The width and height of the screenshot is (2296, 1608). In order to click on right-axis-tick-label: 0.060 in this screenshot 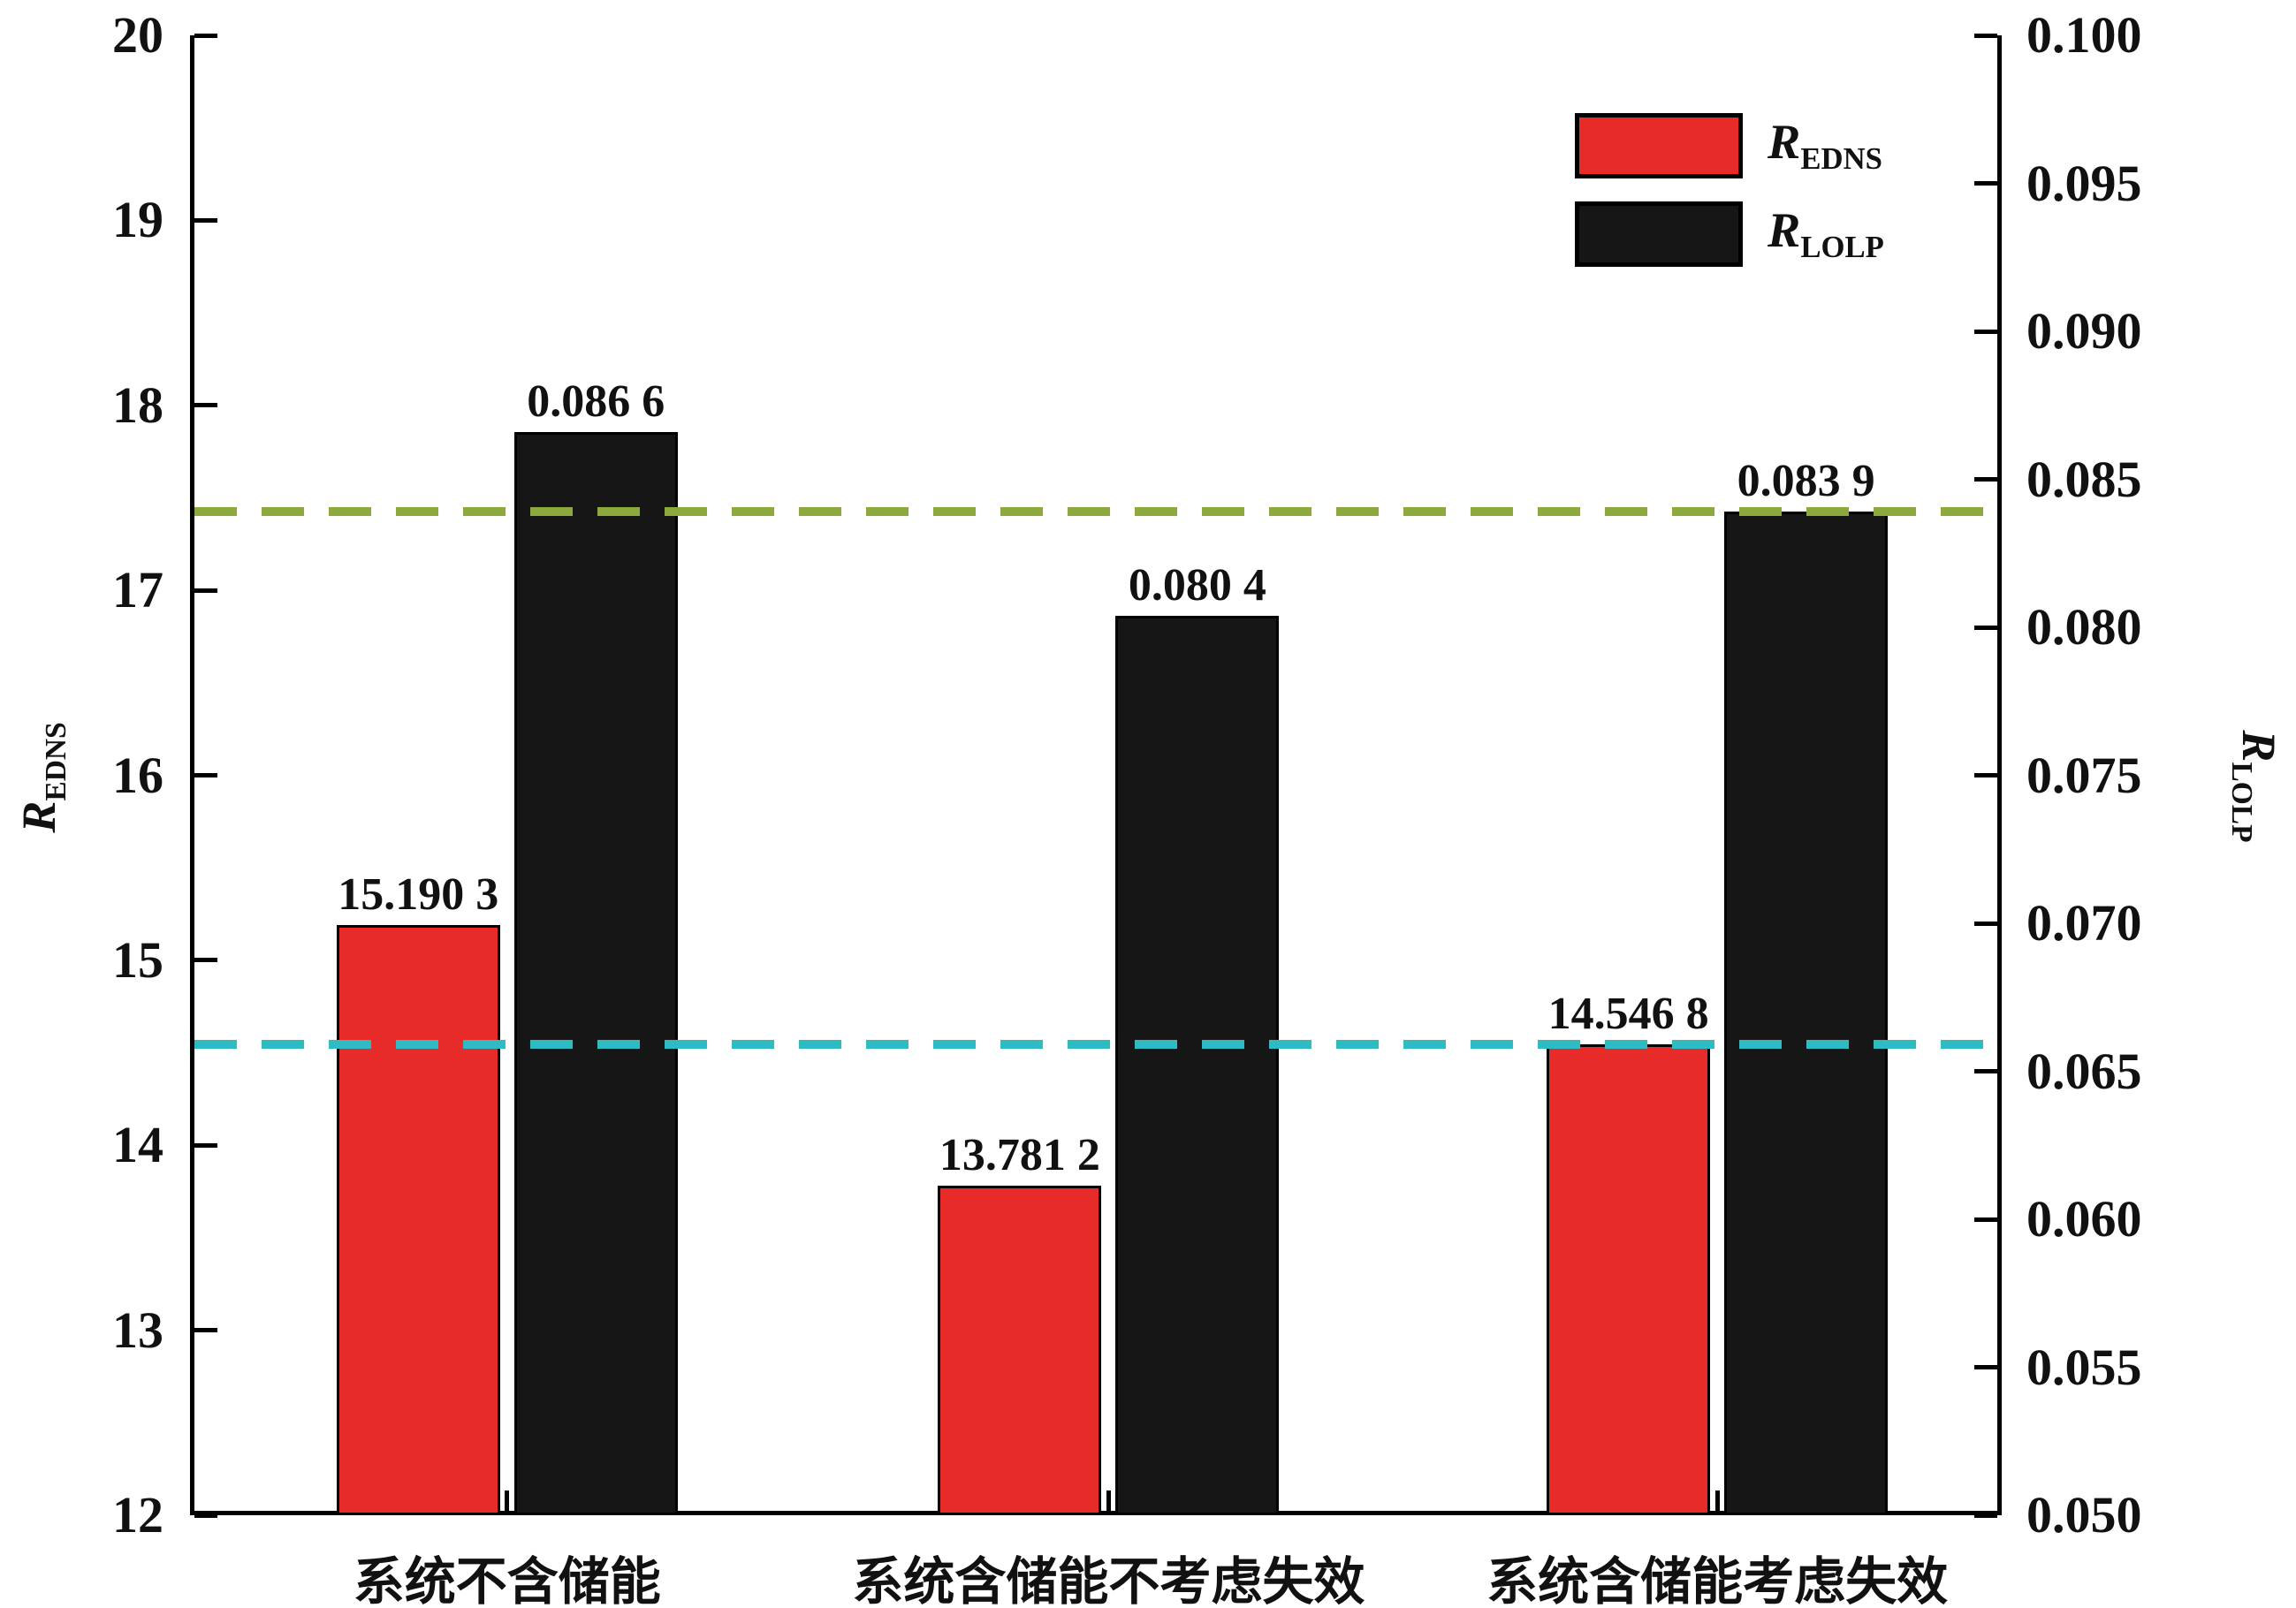, I will do `click(2084, 1219)`.